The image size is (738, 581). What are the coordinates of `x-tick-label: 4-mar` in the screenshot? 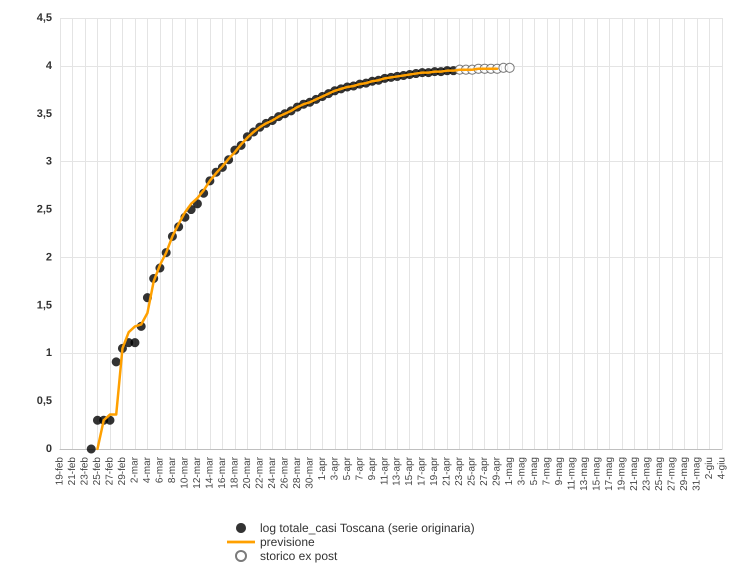 It's located at (147, 470).